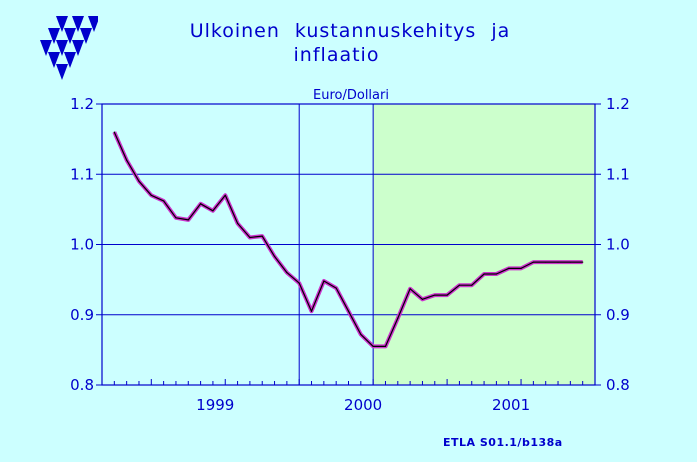 This screenshot has height=462, width=697. I want to click on y-tick-label-left: 0.9, so click(82, 315).